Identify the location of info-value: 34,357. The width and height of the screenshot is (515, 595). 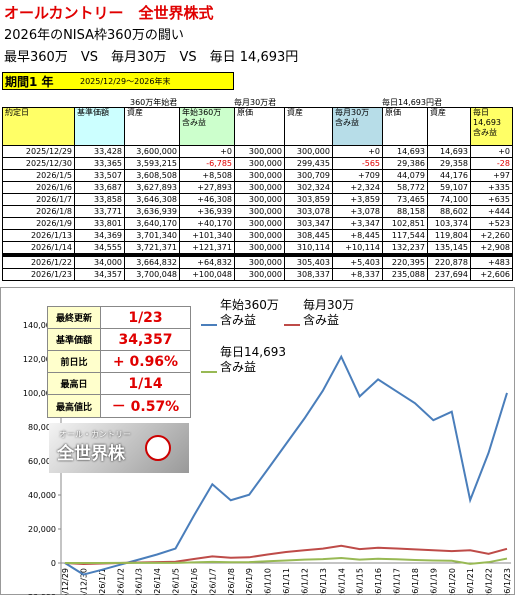
(145, 339).